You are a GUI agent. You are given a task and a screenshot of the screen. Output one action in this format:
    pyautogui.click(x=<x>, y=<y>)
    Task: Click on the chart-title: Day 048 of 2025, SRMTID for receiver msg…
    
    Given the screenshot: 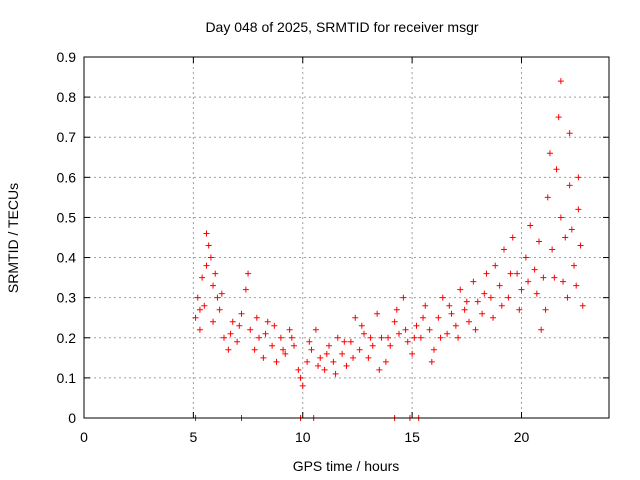 What is the action you would take?
    pyautogui.click(x=341, y=27)
    